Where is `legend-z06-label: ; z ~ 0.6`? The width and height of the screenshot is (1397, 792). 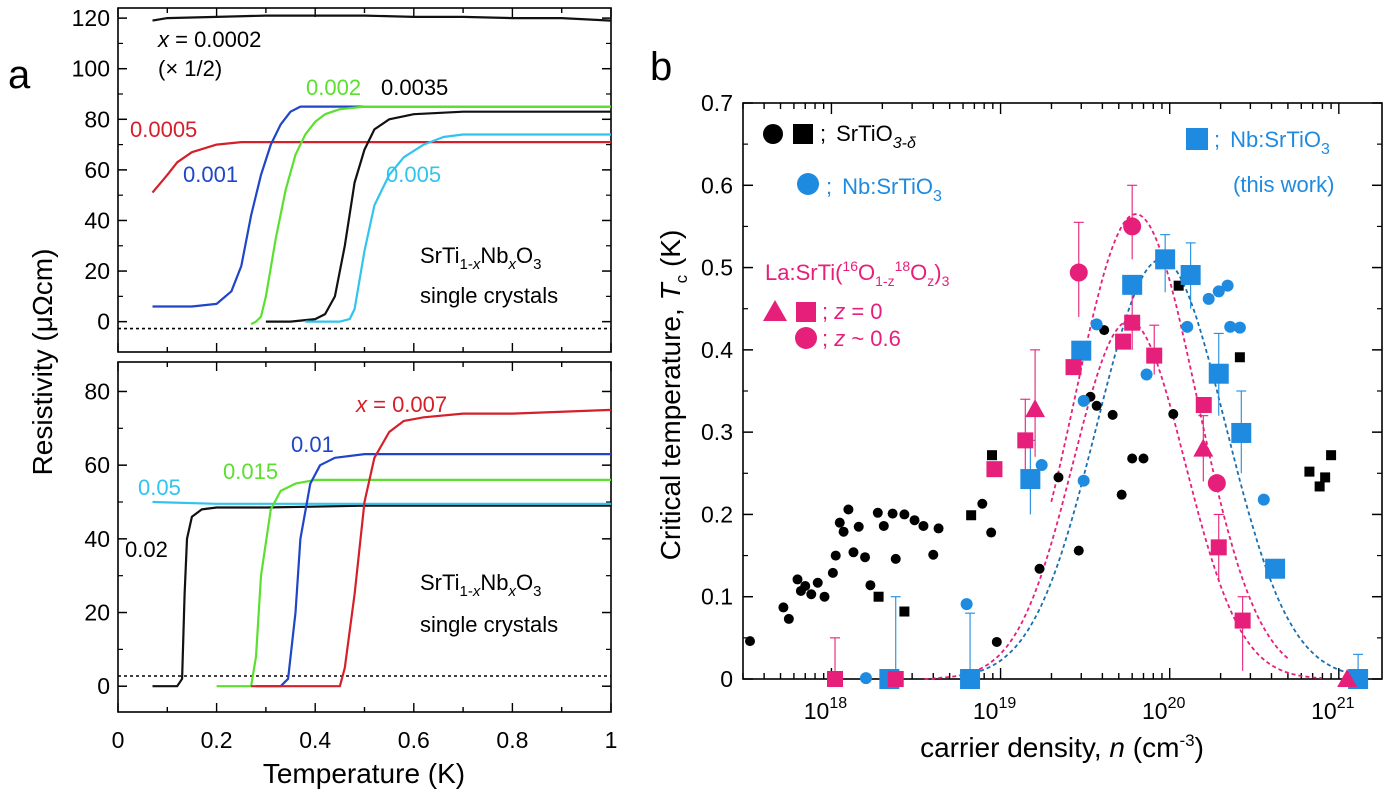
legend-z06-label: ; z ~ 0.6 is located at coordinates (861, 338).